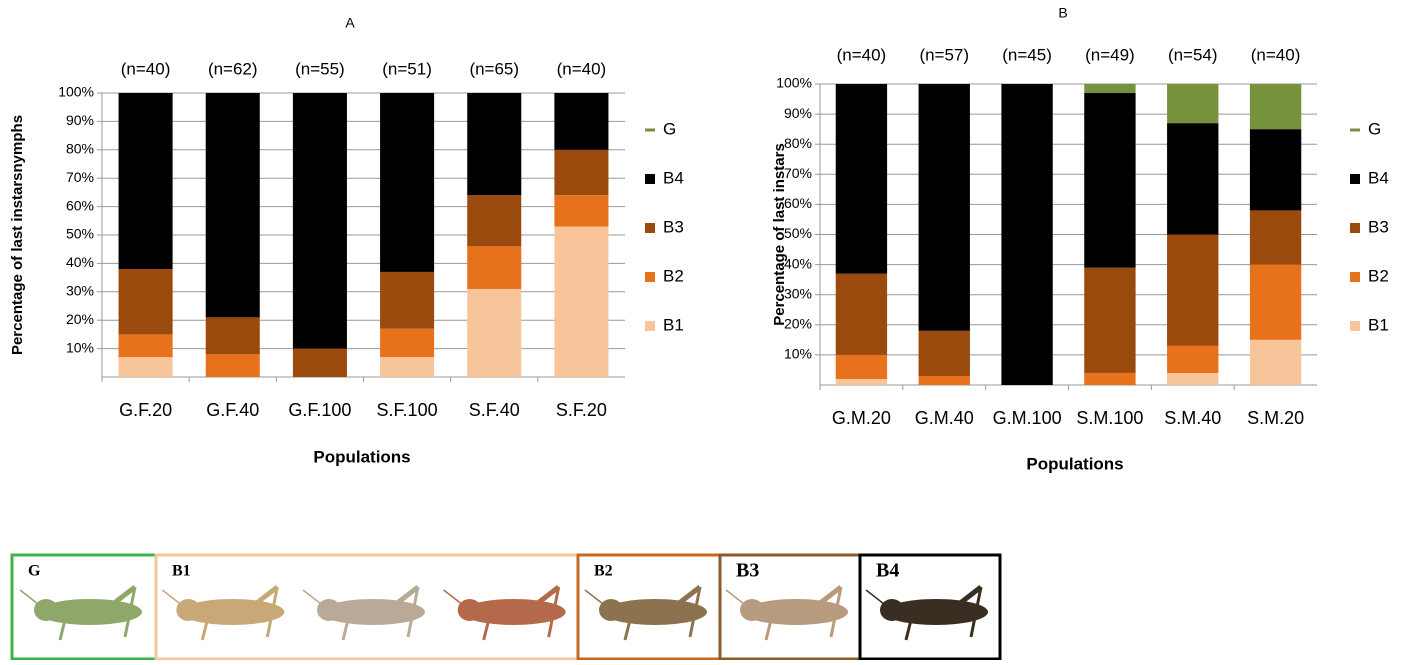 The height and width of the screenshot is (665, 1407). Describe the element at coordinates (887, 571) in the screenshot. I see `specimen-label: B4` at that location.